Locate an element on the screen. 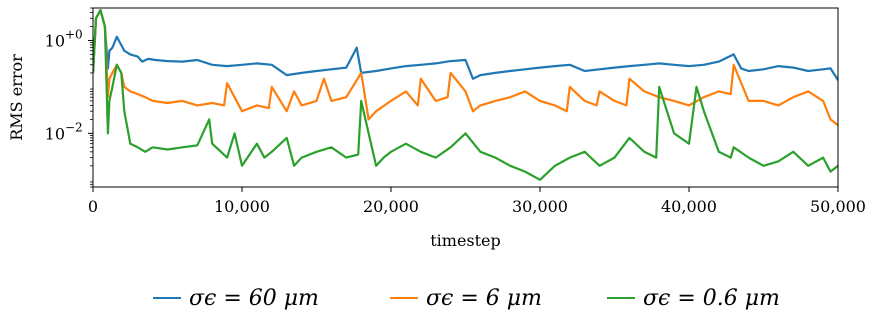  y-axis-label: RMS error is located at coordinates (16, 97).